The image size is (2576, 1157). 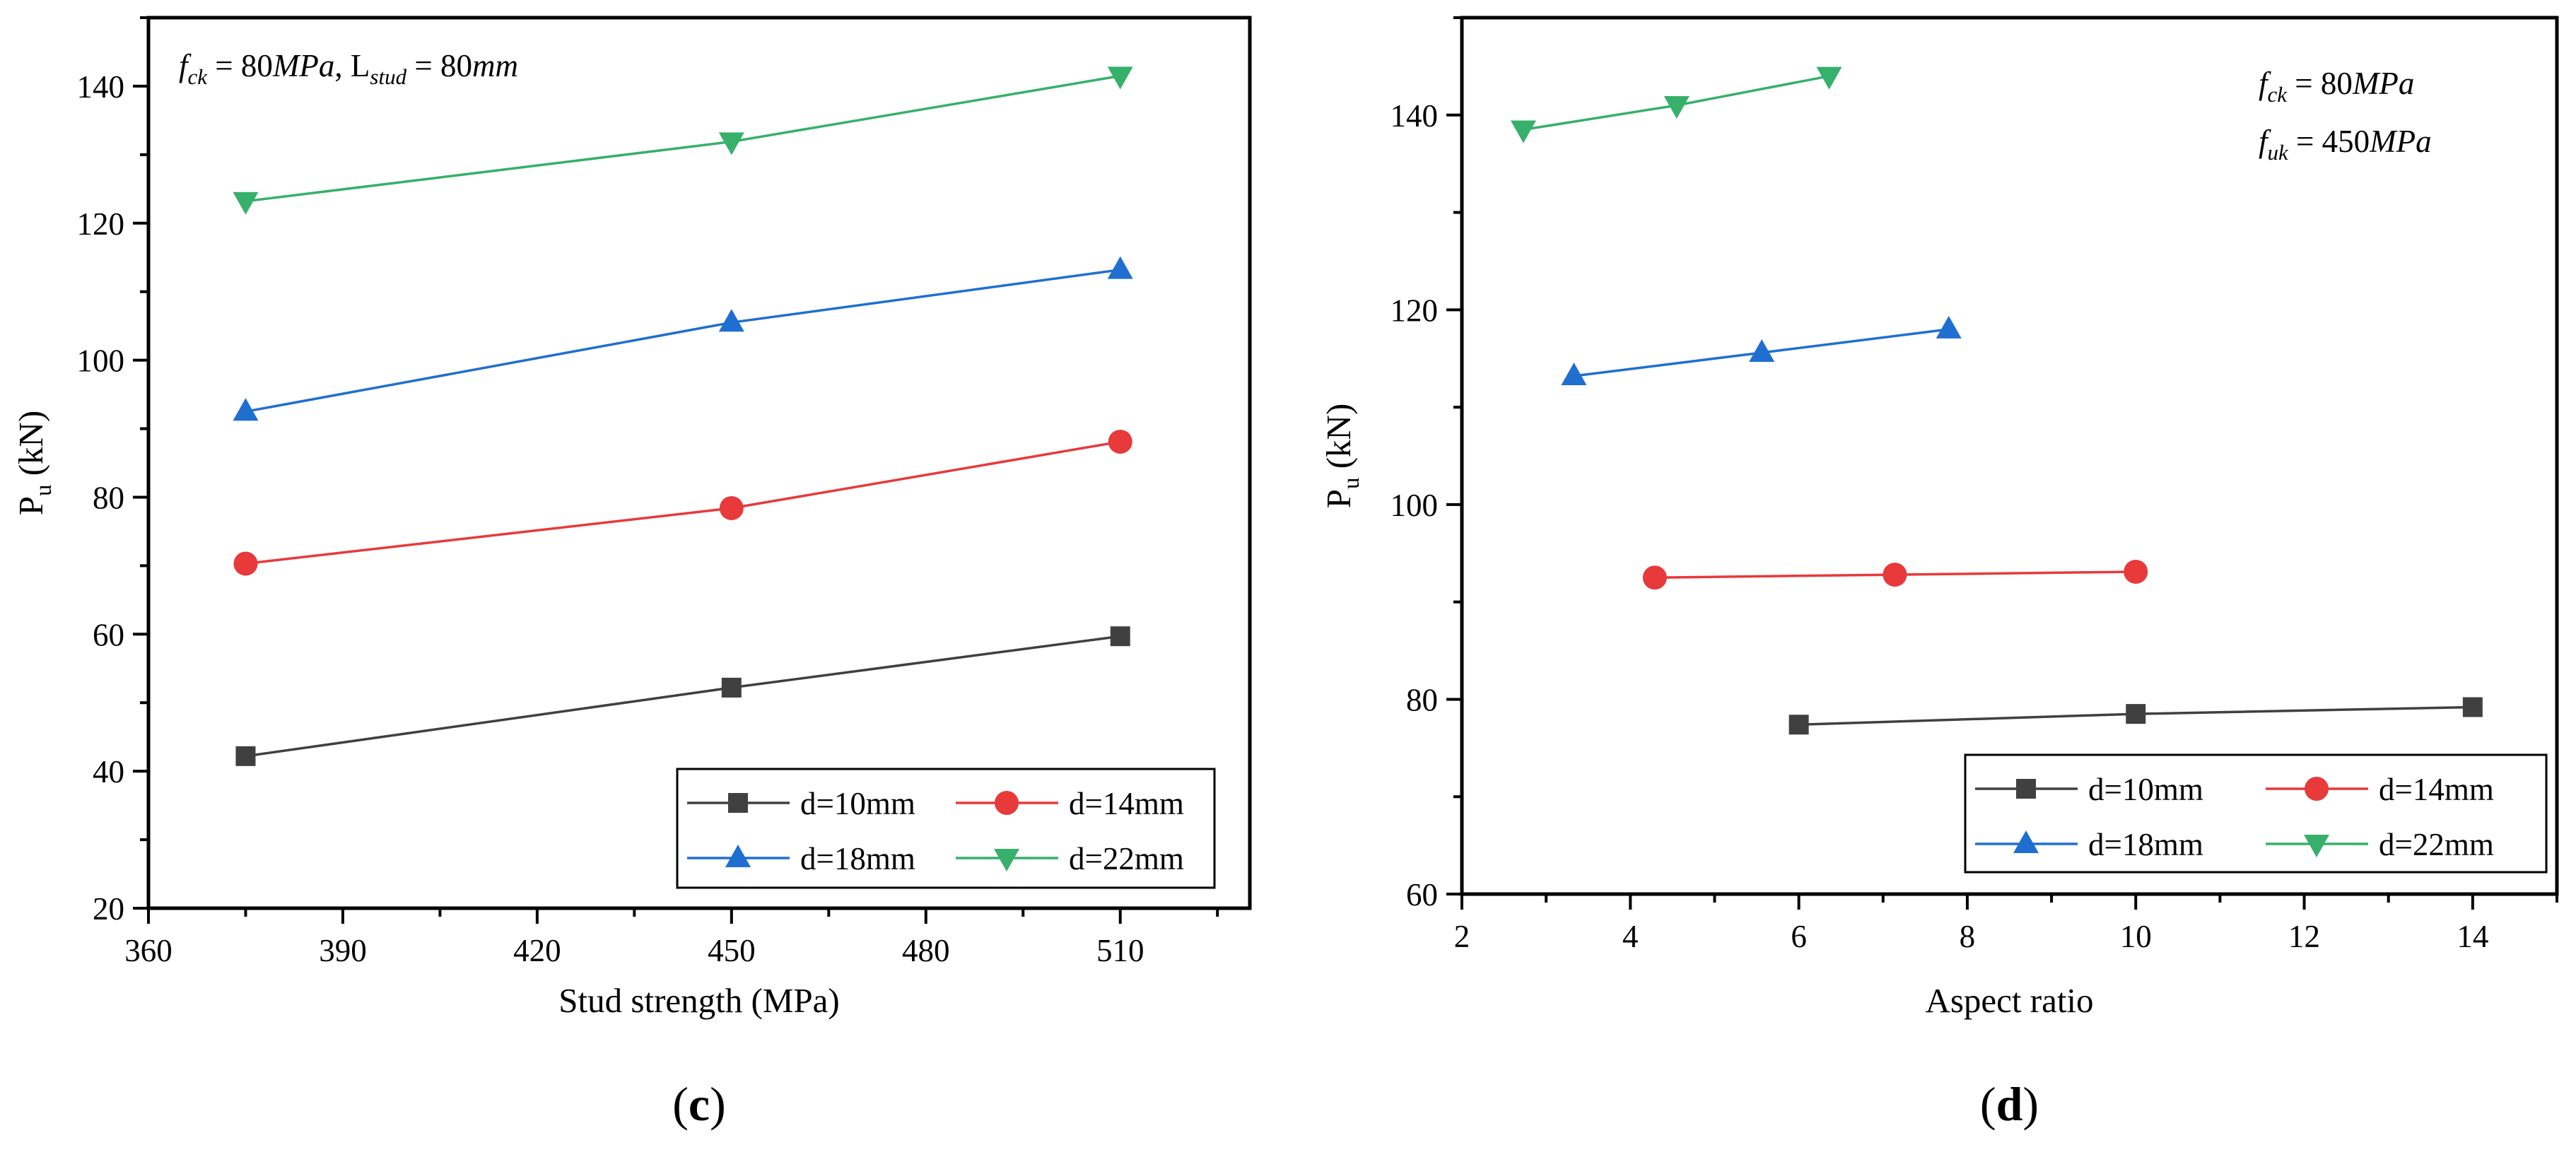 I want to click on x-tick-label: 480, so click(x=926, y=950).